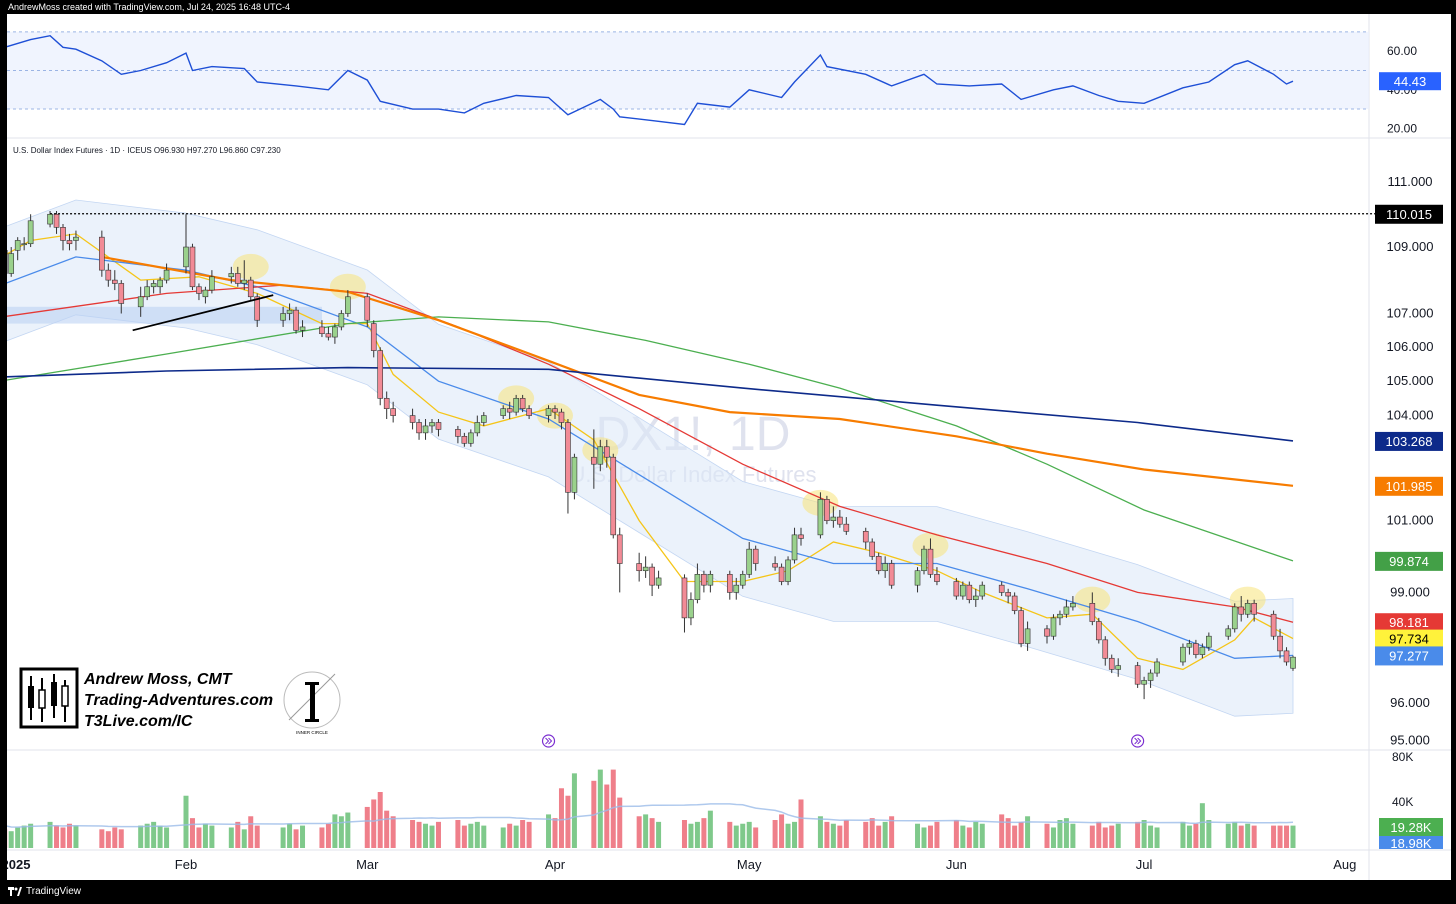 The image size is (1456, 904). Describe the element at coordinates (44, 891) in the screenshot. I see `footer: TradingView` at that location.